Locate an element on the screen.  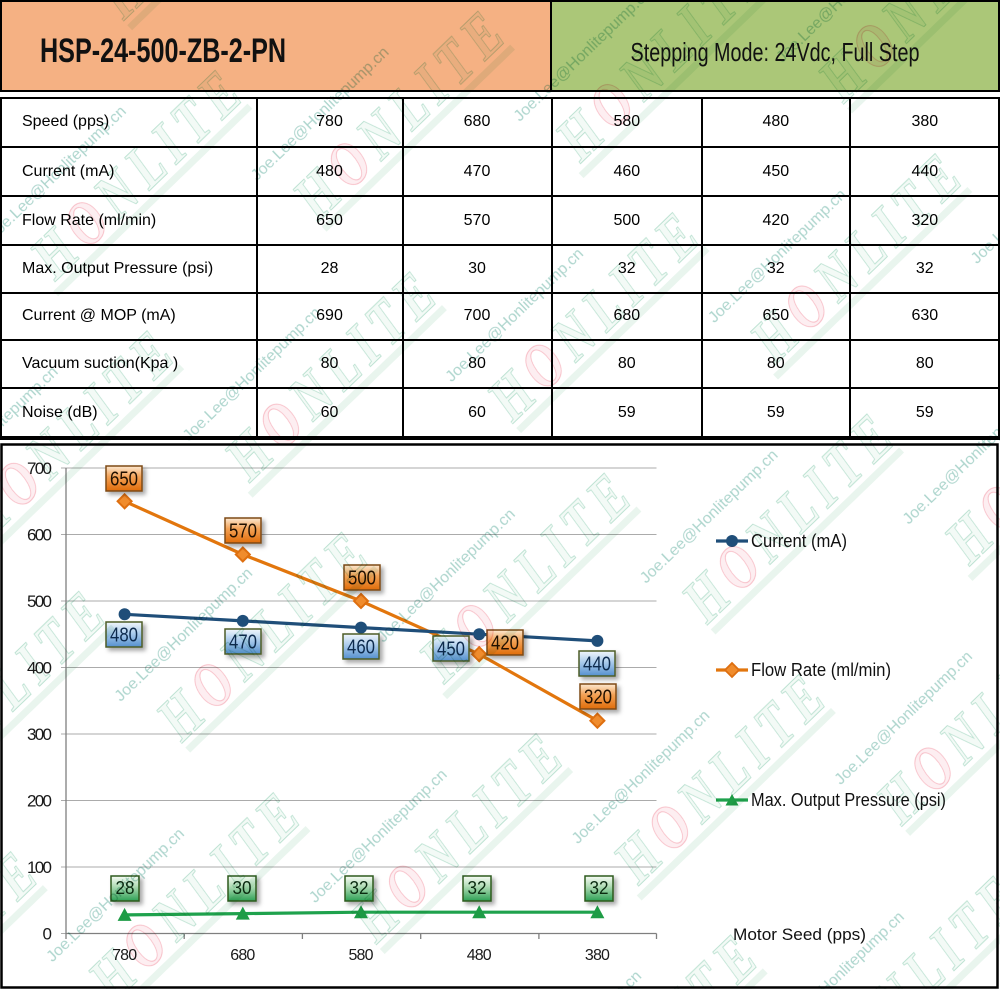
svg-text: 650 is located at coordinates (124, 480).